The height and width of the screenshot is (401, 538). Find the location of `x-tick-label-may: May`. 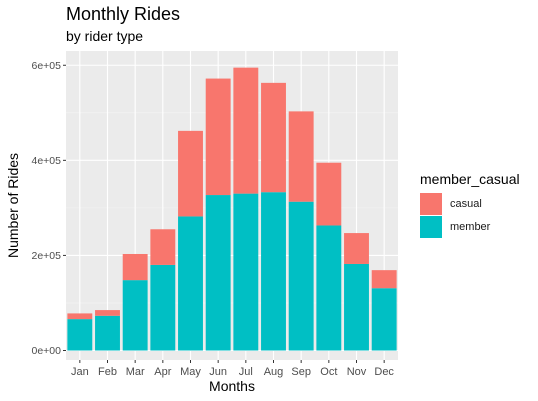

x-tick-label-may: May is located at coordinates (190, 372).